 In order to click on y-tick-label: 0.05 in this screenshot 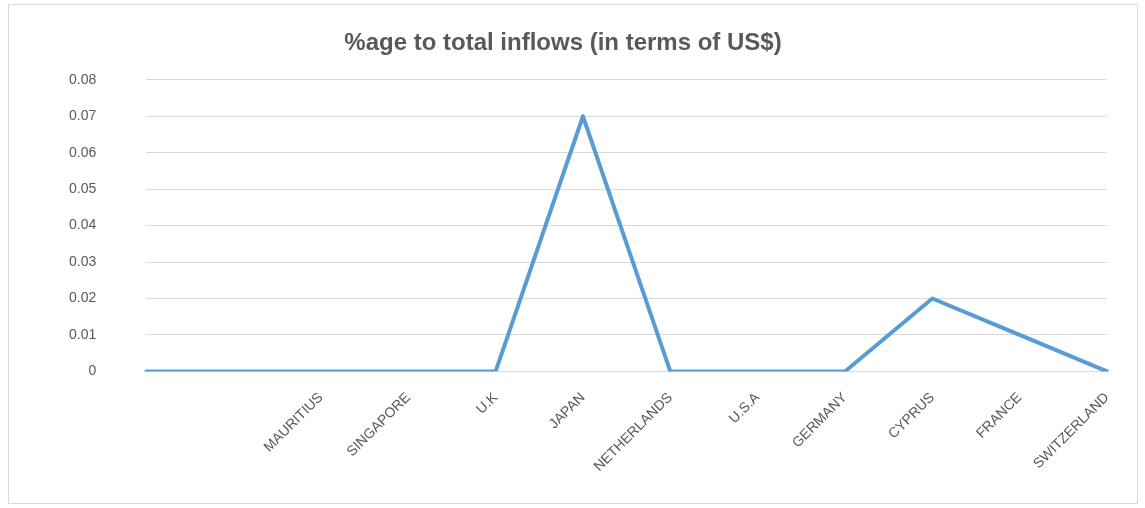, I will do `click(83, 188)`.